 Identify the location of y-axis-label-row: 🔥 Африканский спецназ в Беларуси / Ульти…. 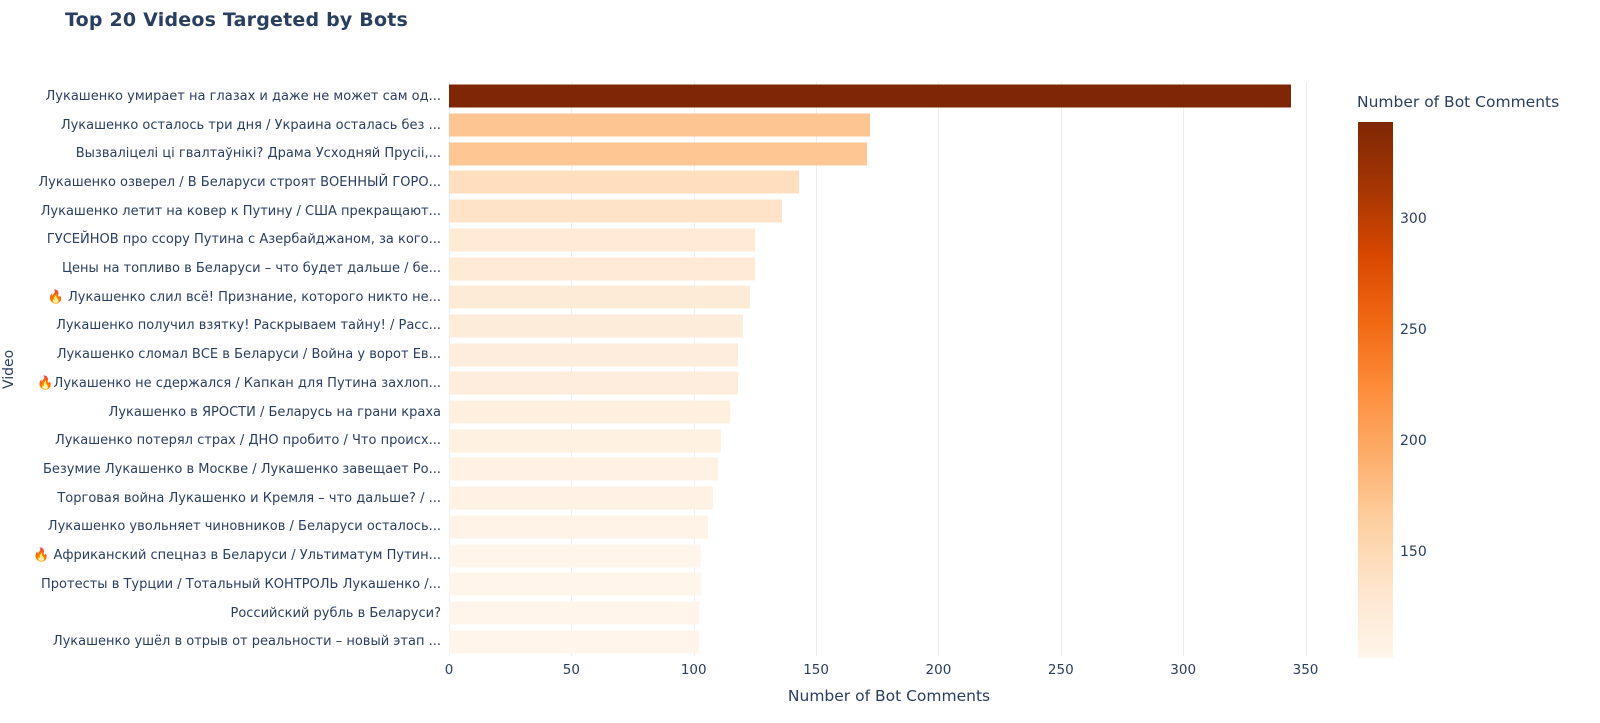
(230, 555).